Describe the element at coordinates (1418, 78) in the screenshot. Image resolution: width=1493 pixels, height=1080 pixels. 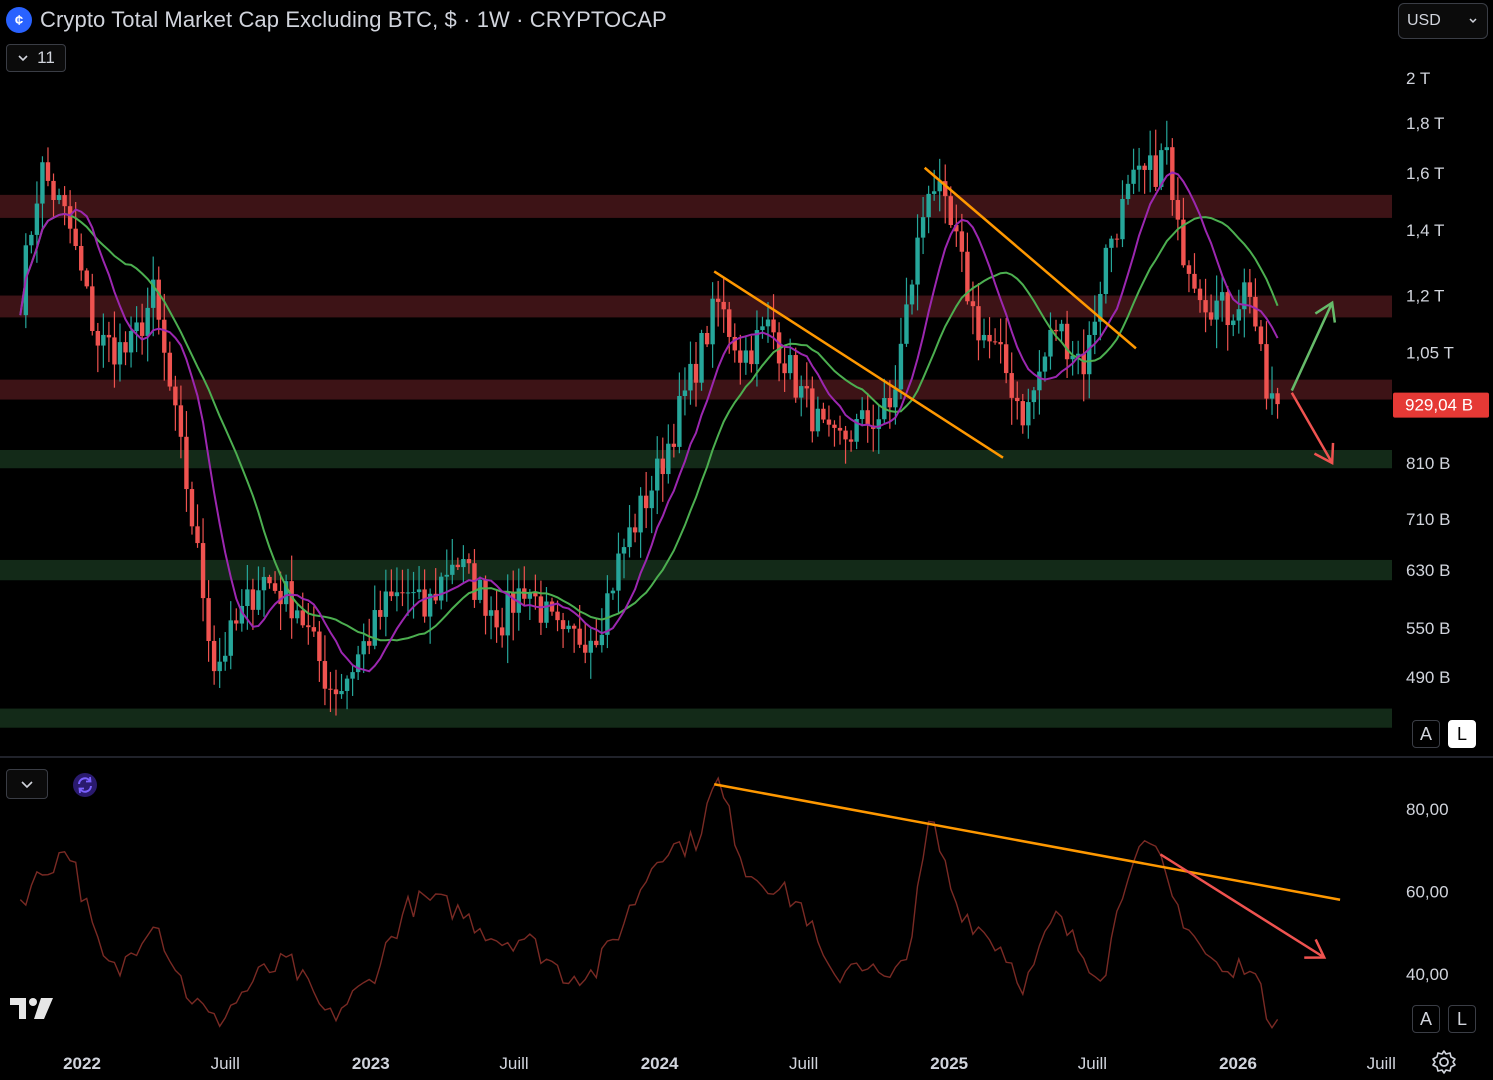
I see `price-axis-tick-label: 2 T` at that location.